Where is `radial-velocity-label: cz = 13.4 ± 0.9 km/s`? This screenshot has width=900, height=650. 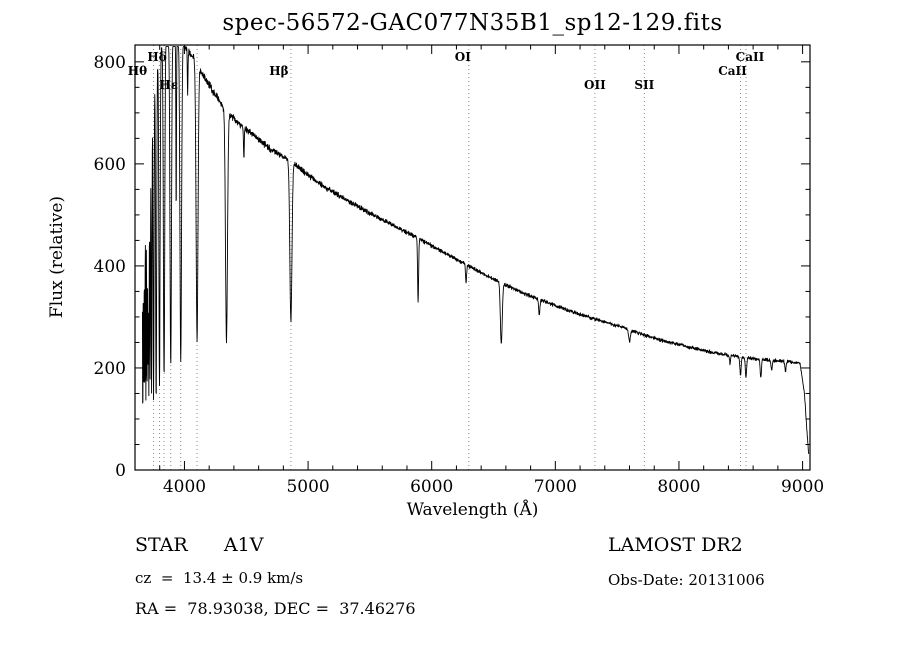 radial-velocity-label: cz = 13.4 ± 0.9 km/s is located at coordinates (219, 578).